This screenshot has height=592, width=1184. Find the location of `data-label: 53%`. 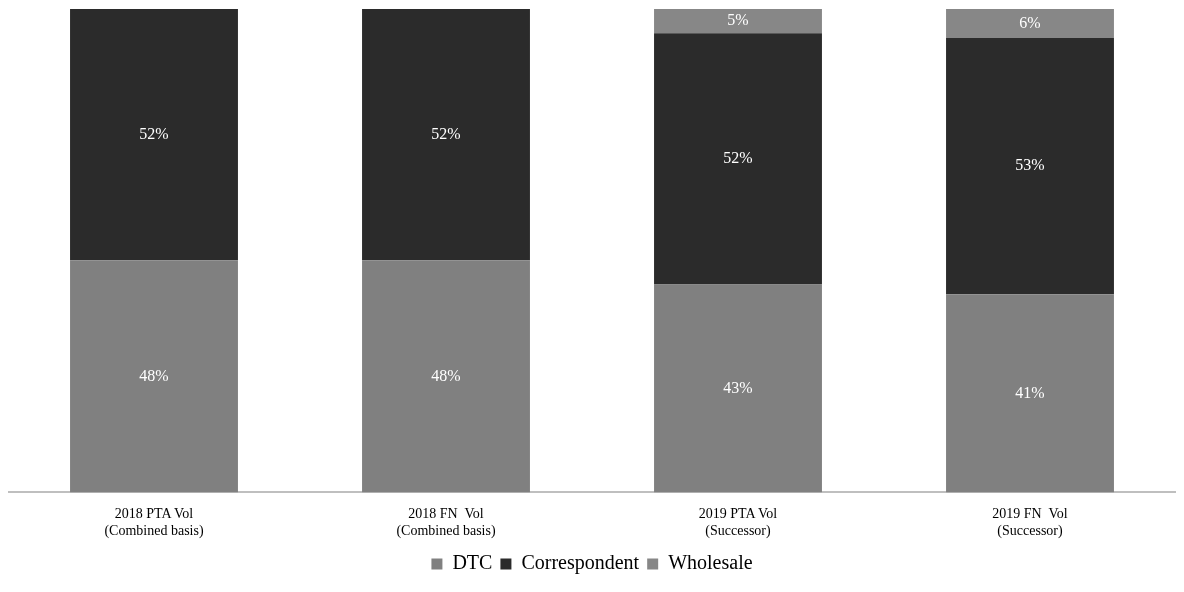

data-label: 53% is located at coordinates (1030, 165).